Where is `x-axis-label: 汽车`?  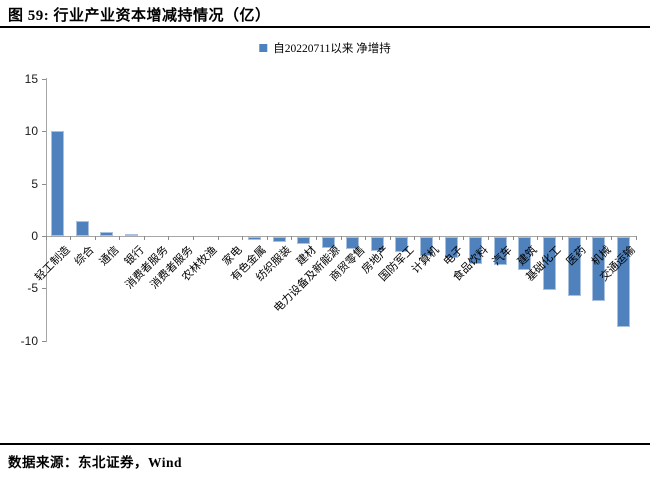 x-axis-label: 汽车 is located at coordinates (502, 256).